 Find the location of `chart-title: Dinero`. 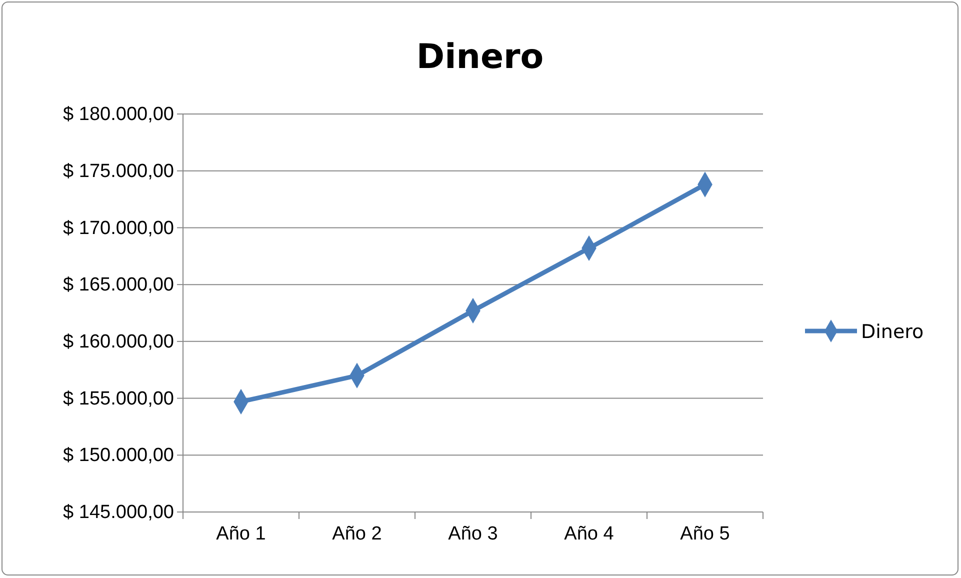

chart-title: Dinero is located at coordinates (480, 57).